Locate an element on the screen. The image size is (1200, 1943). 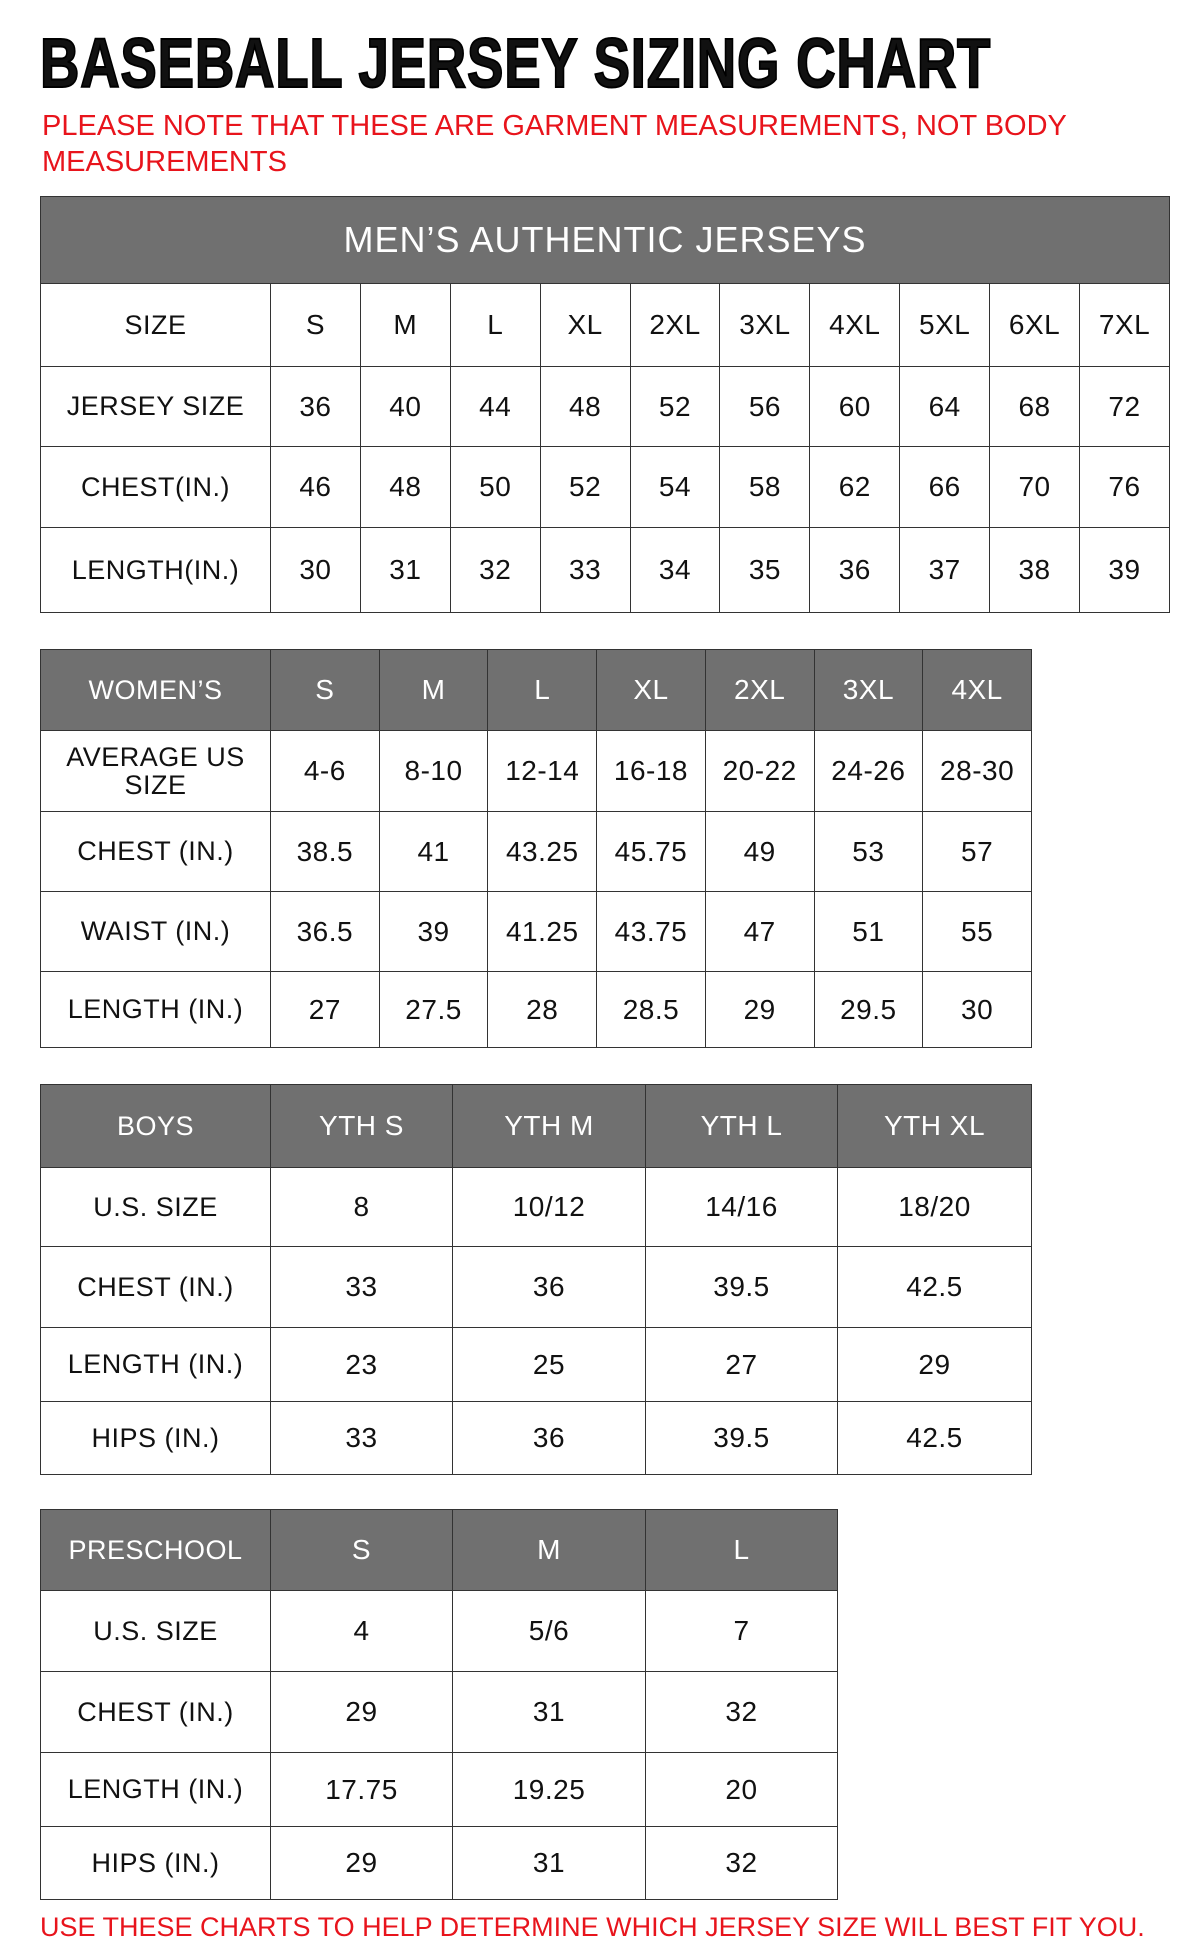
womens-cell: 28 is located at coordinates (542, 1009).